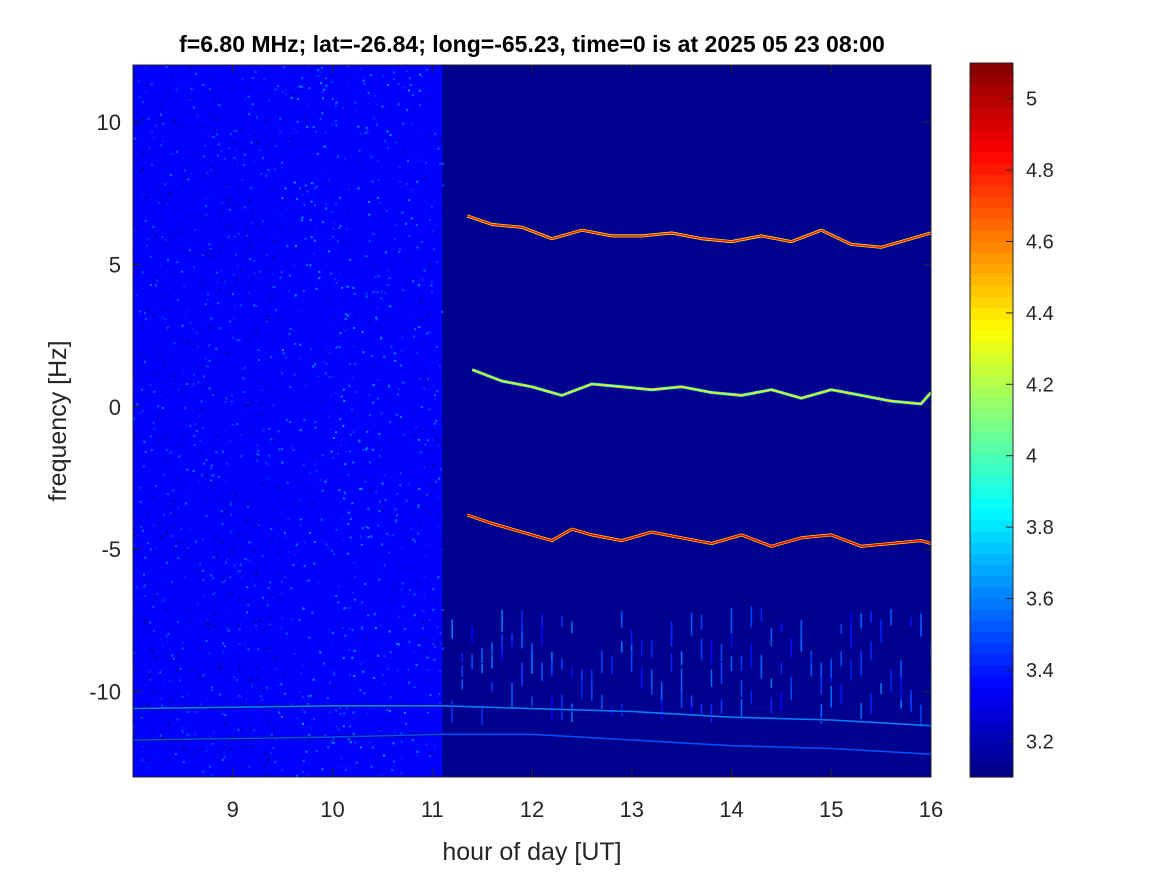  What do you see at coordinates (1040, 528) in the screenshot?
I see `colorbar-tick-label: 3.8` at bounding box center [1040, 528].